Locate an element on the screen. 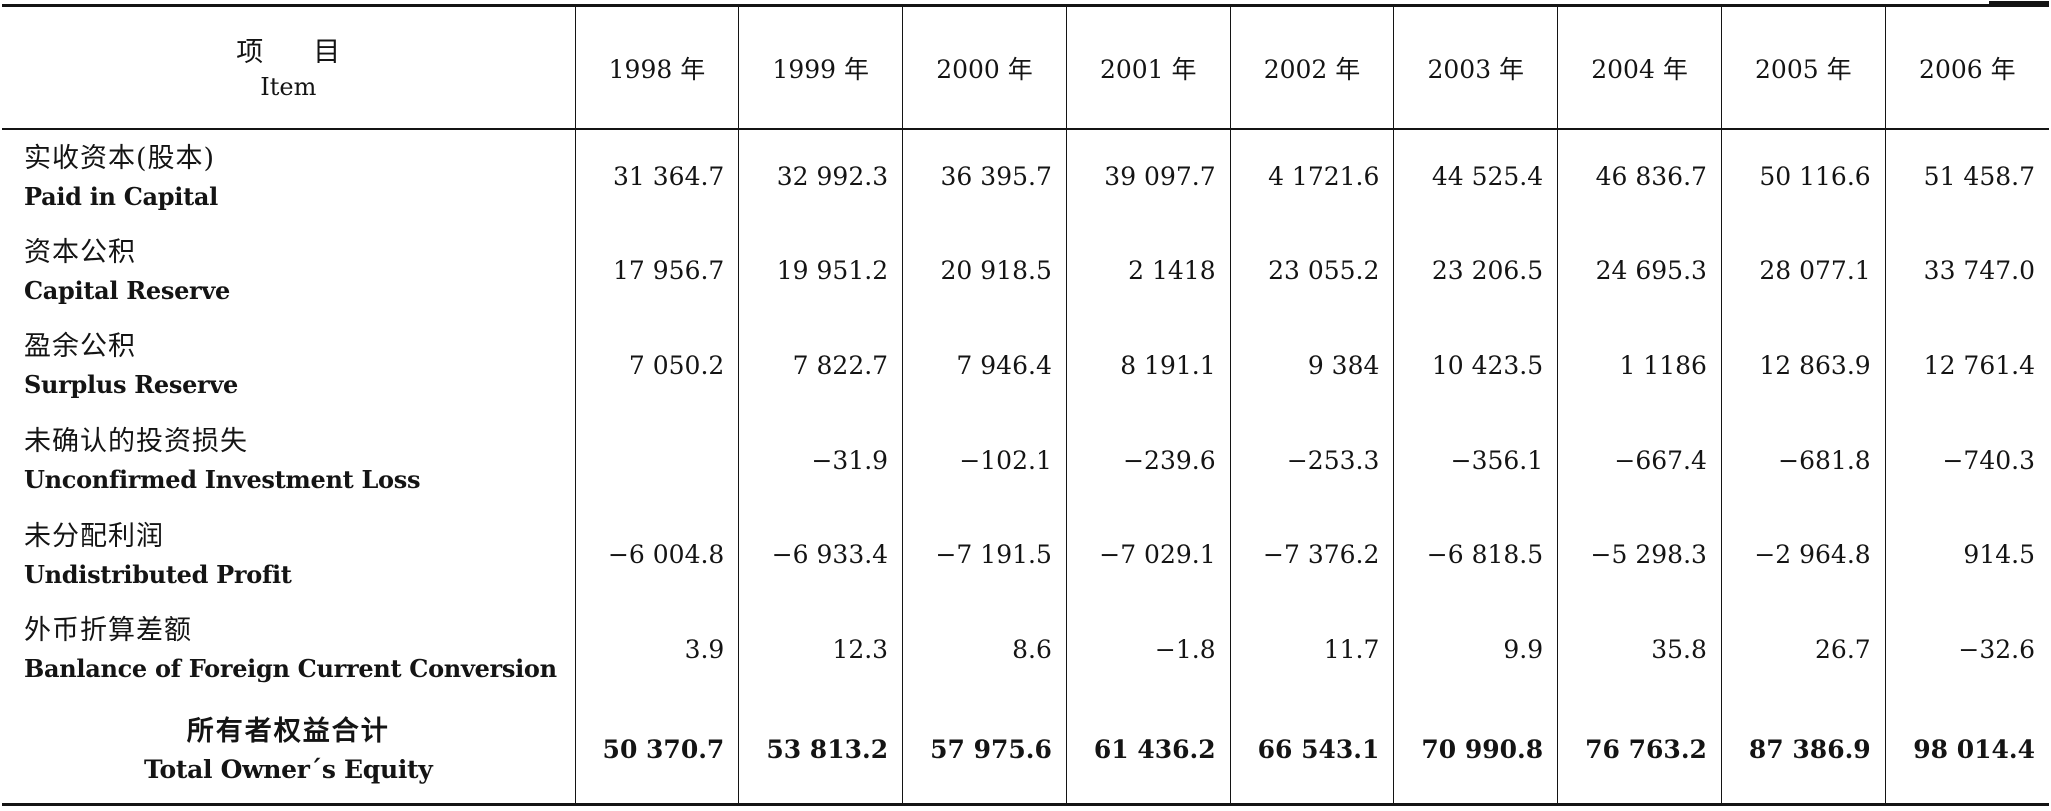 The height and width of the screenshot is (811, 2051). table-cell: −681.8 is located at coordinates (1803, 460).